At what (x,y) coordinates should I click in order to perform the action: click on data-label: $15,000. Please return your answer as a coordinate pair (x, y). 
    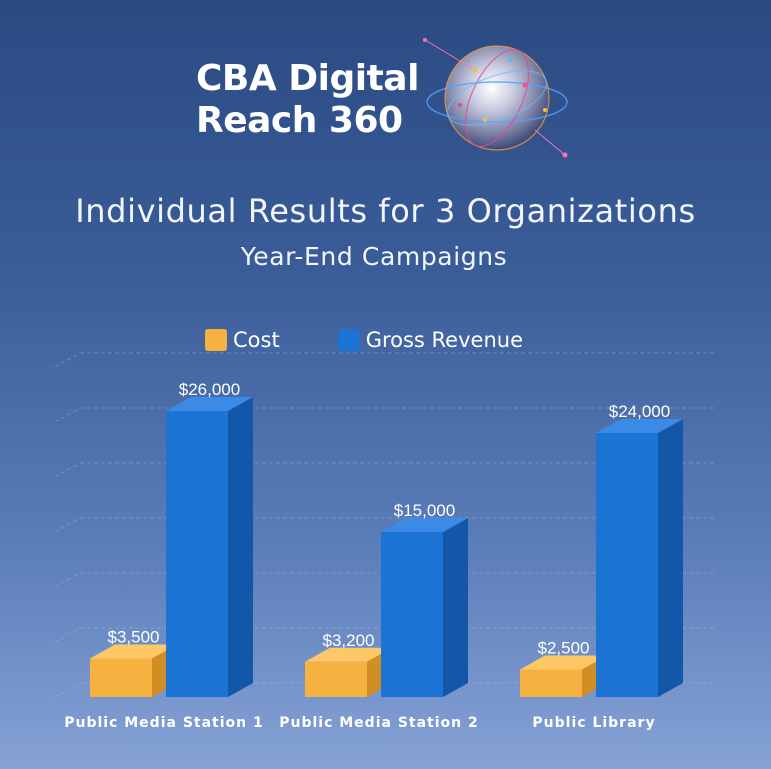
    Looking at the image, I should click on (424, 510).